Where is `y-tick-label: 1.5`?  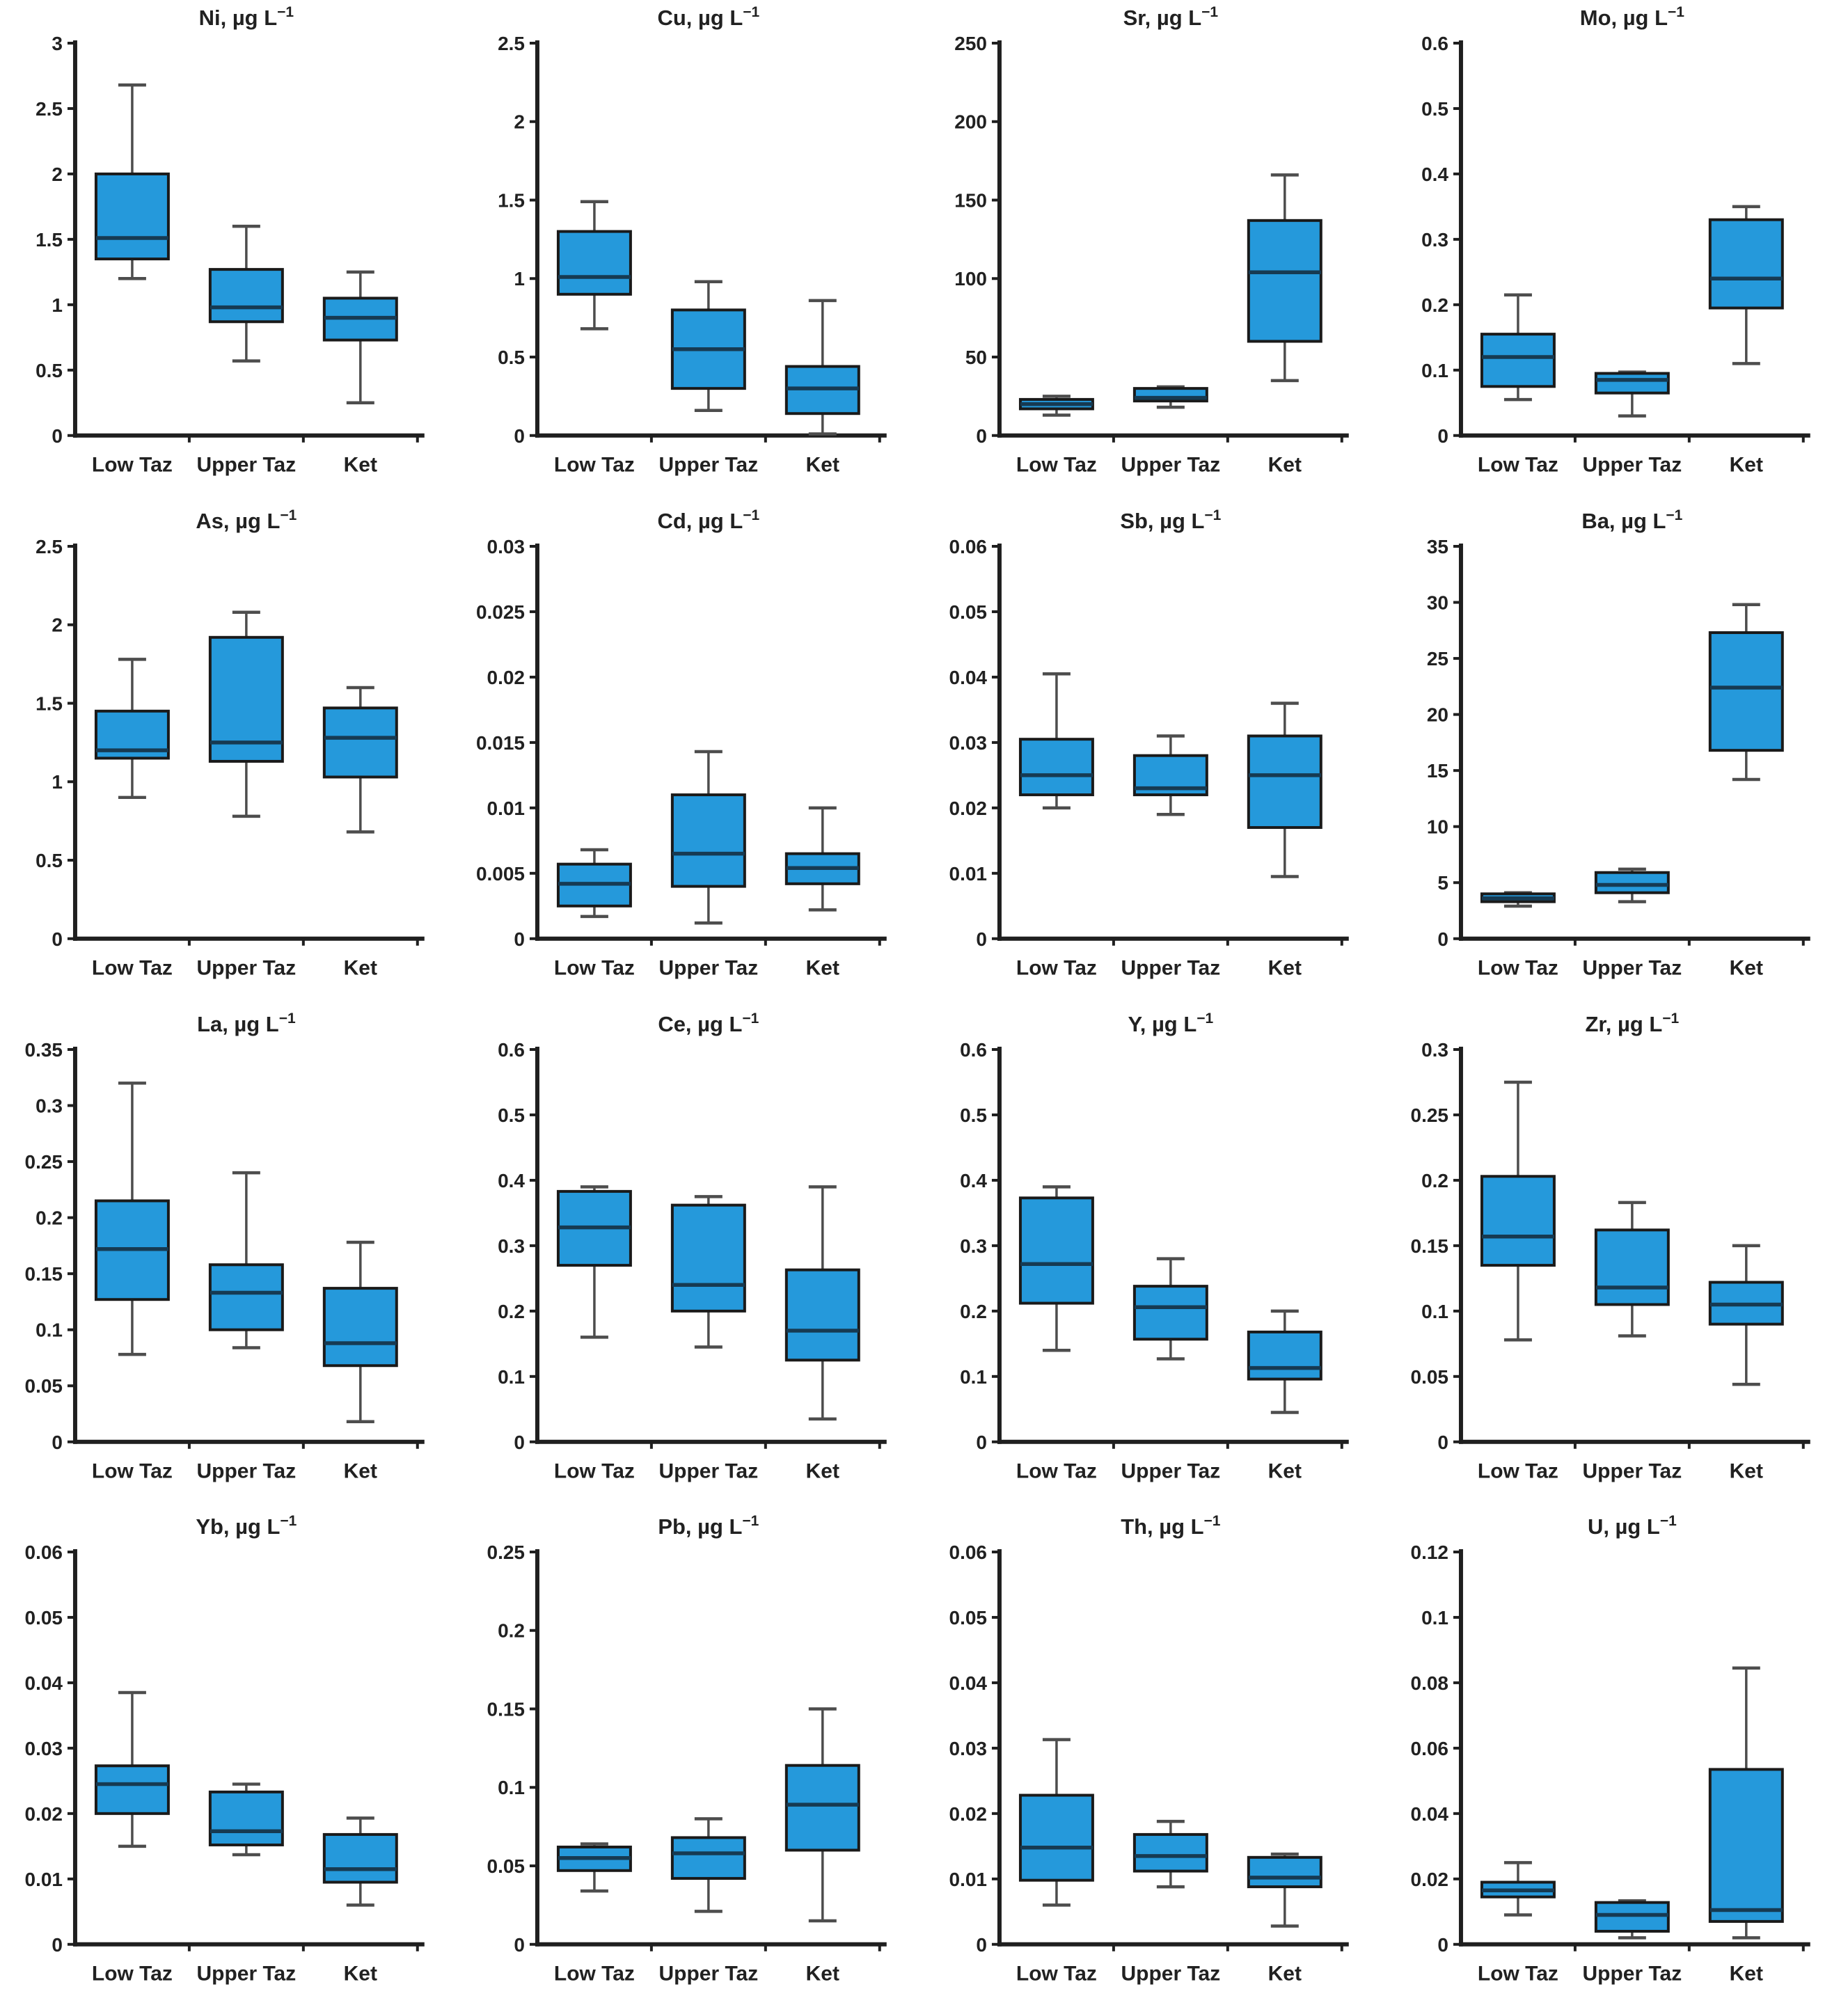
y-tick-label: 1.5 is located at coordinates (49, 240).